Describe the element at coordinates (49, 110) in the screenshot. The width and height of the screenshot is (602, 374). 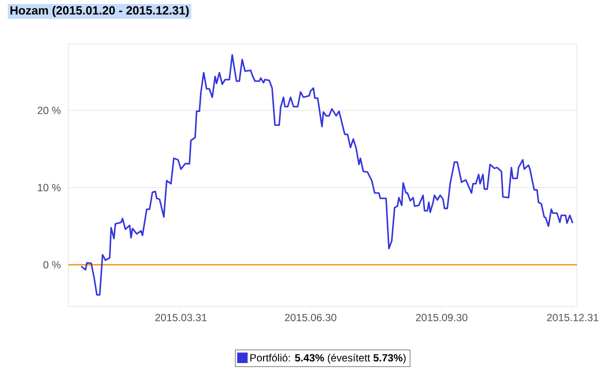
I see `y-tick-label: 20 %` at that location.